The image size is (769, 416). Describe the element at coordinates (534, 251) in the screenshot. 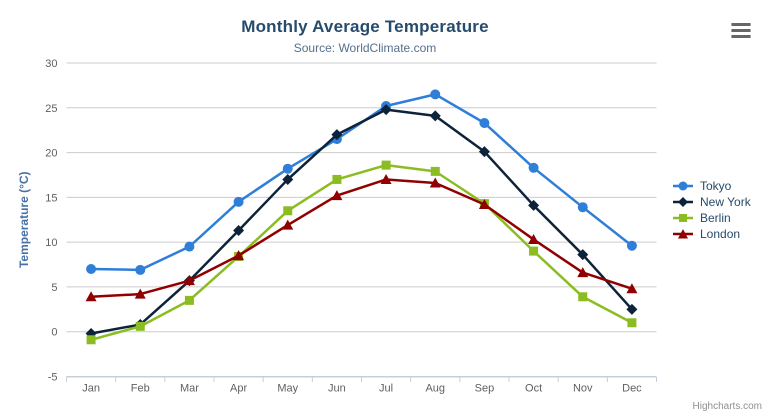

I see `data-point-berlin-Oct` at that location.